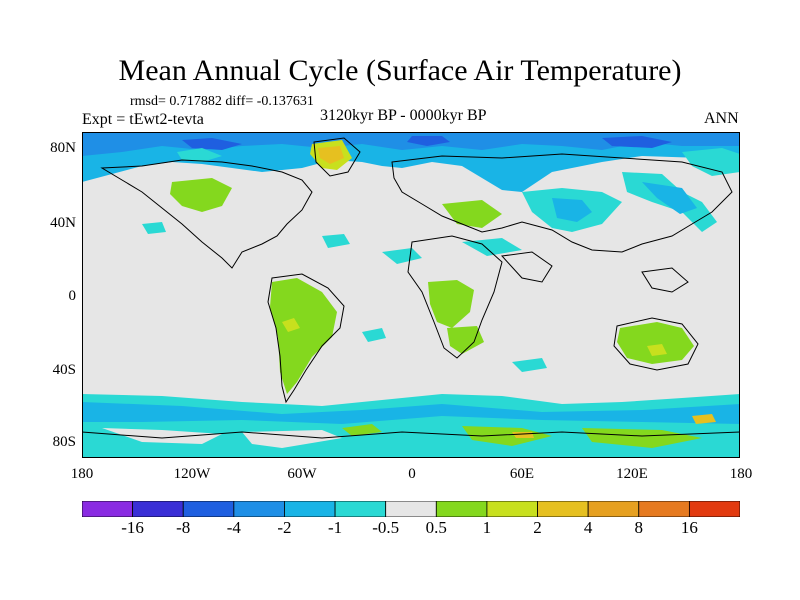  Describe the element at coordinates (412, 474) in the screenshot. I see `lon-label-0: 0` at that location.